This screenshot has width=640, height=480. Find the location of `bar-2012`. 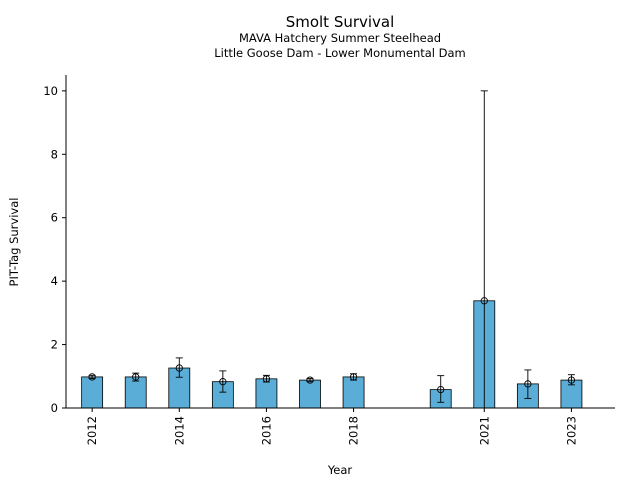

bar-2012 is located at coordinates (92, 392).